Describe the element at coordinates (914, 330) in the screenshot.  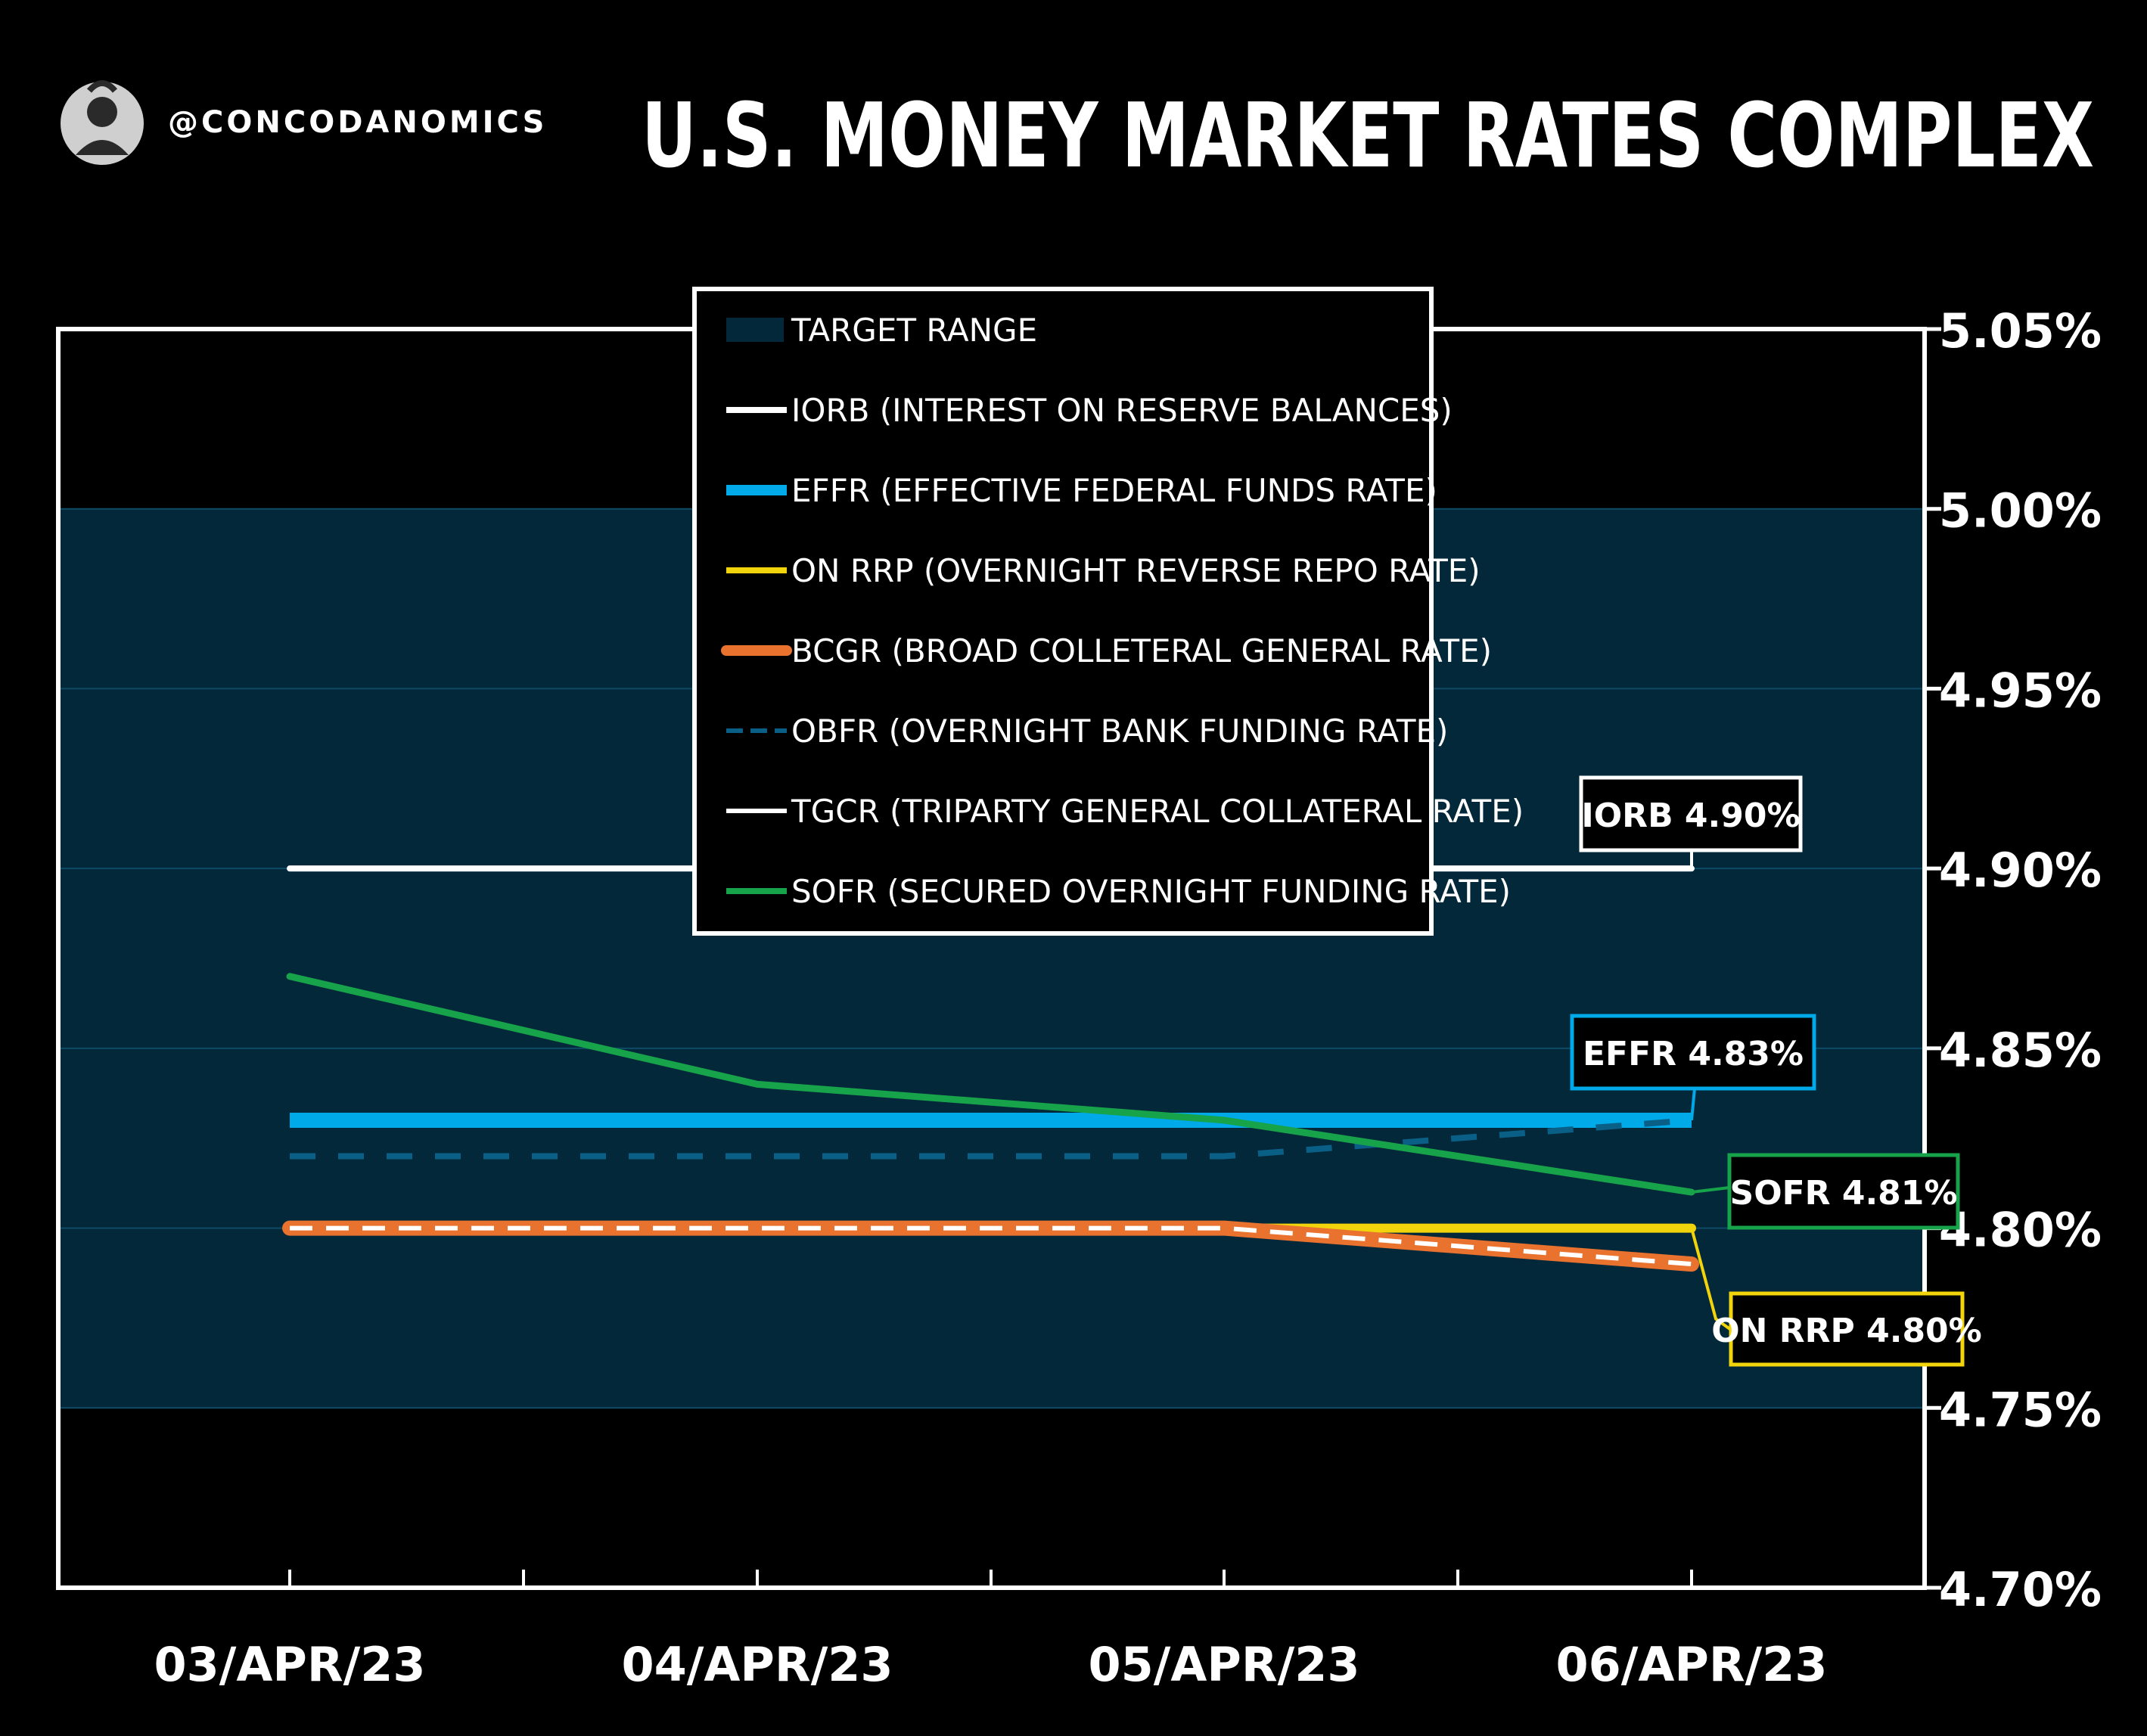
I see `legend-label-target: TARGET RANGE` at that location.